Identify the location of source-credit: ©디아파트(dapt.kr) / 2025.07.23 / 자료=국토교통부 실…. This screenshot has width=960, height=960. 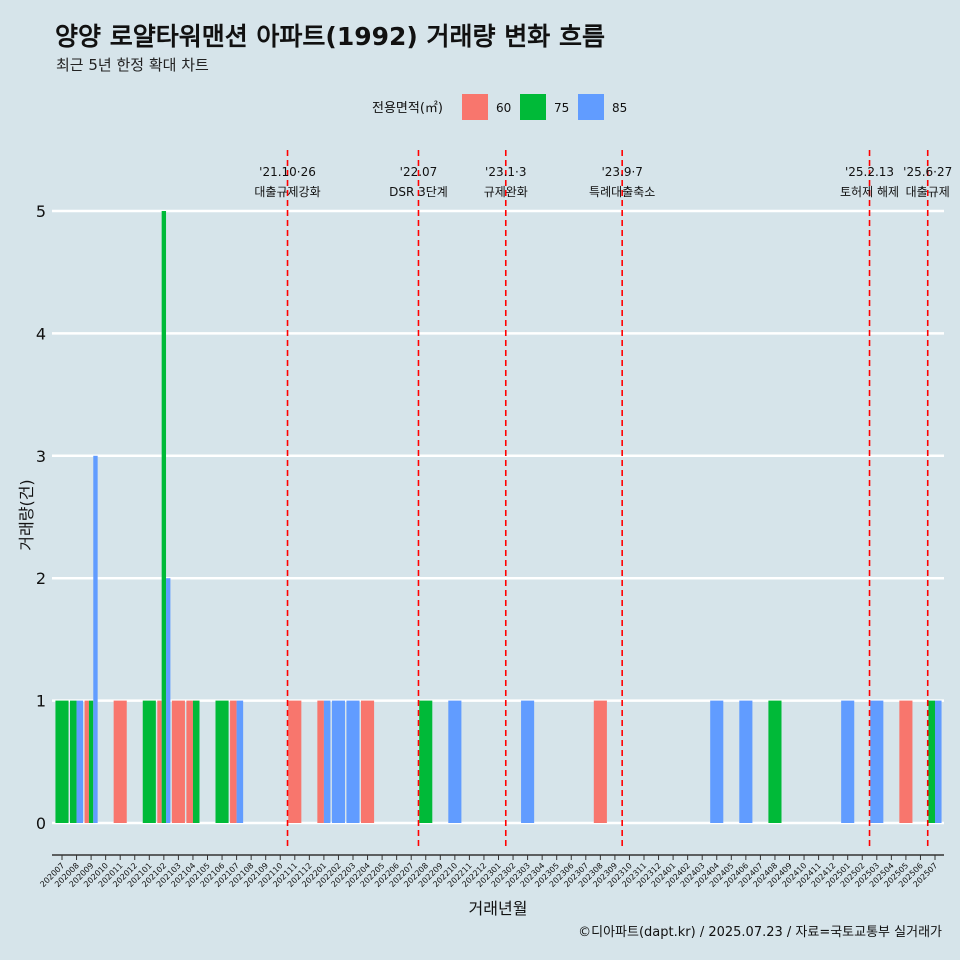
(760, 932).